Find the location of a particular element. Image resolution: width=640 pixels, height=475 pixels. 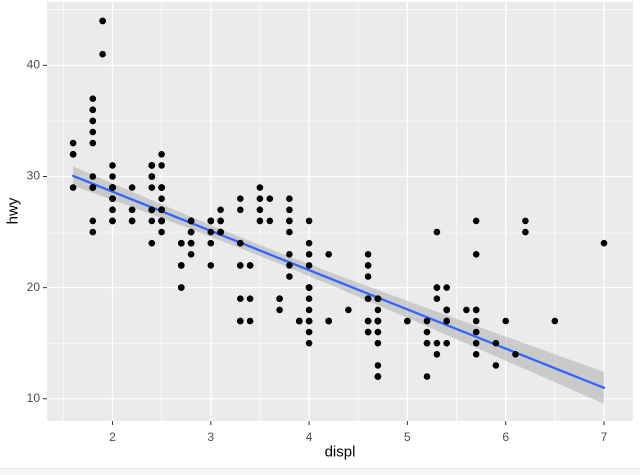

x-tick-label: 3 is located at coordinates (210, 437).